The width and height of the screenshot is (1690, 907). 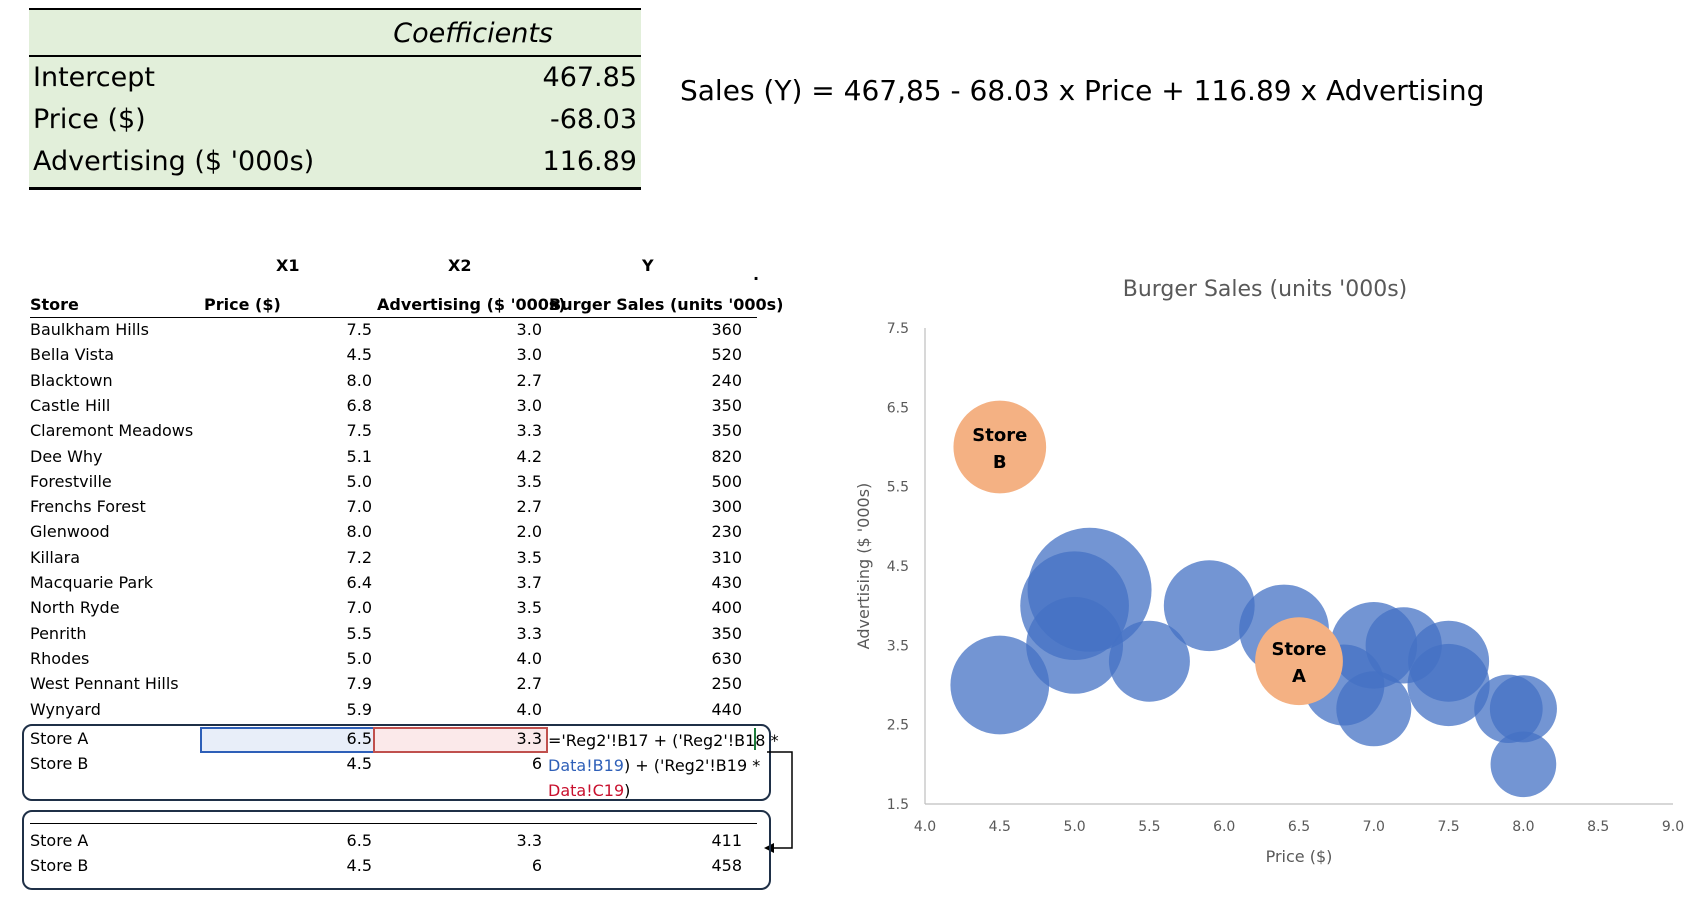 I want to click on table-row-advertising-value: 2.0, so click(x=529, y=531).